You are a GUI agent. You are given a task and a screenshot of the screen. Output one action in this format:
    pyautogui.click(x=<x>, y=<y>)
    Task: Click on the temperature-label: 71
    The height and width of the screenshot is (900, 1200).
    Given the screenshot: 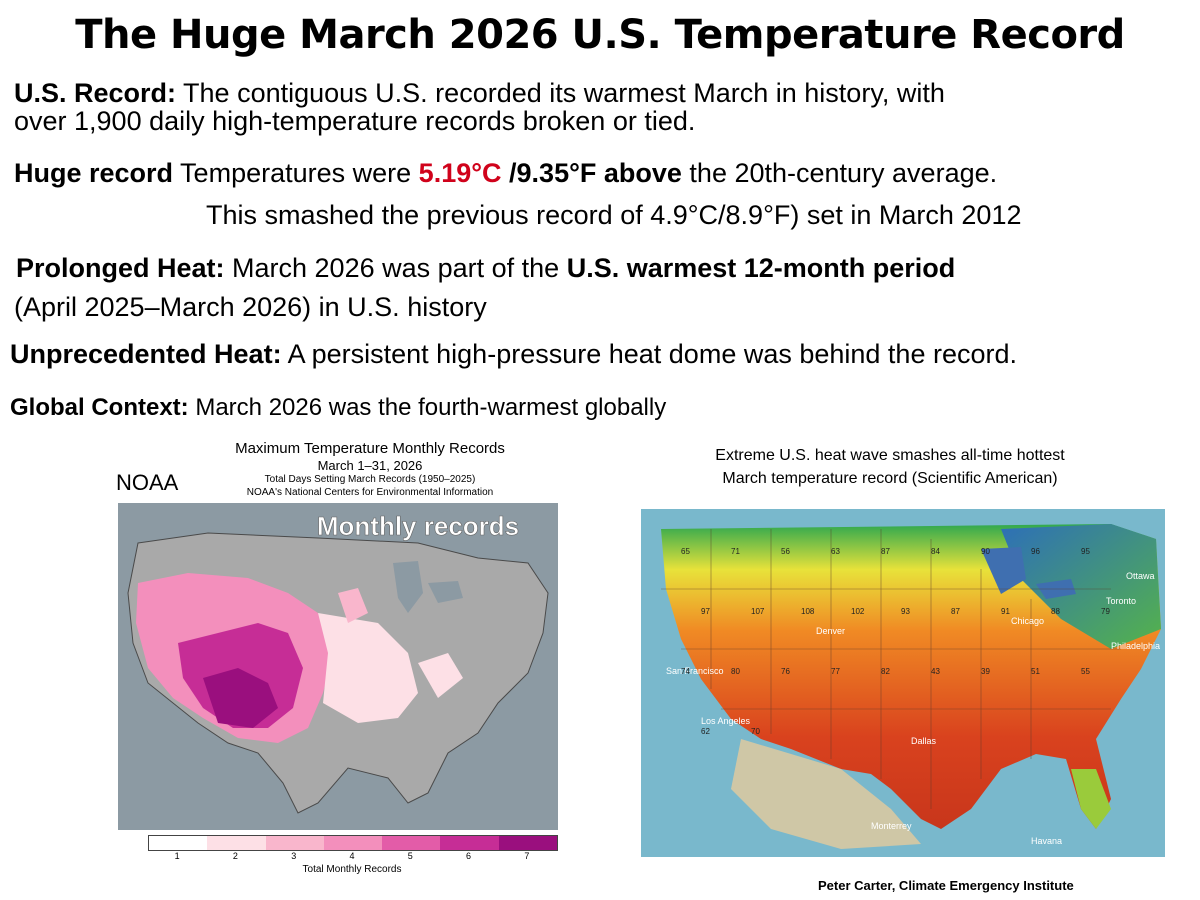 What is the action you would take?
    pyautogui.click(x=735, y=551)
    